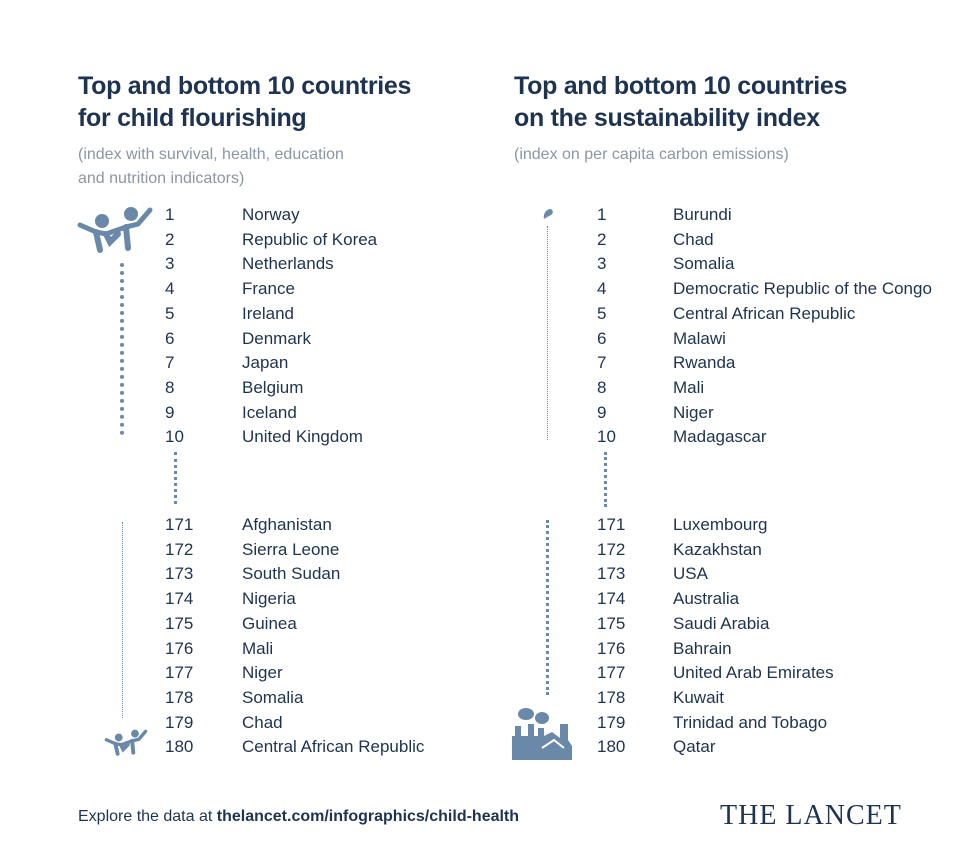  What do you see at coordinates (548, 214) in the screenshot?
I see `smoke-puff-icon` at bounding box center [548, 214].